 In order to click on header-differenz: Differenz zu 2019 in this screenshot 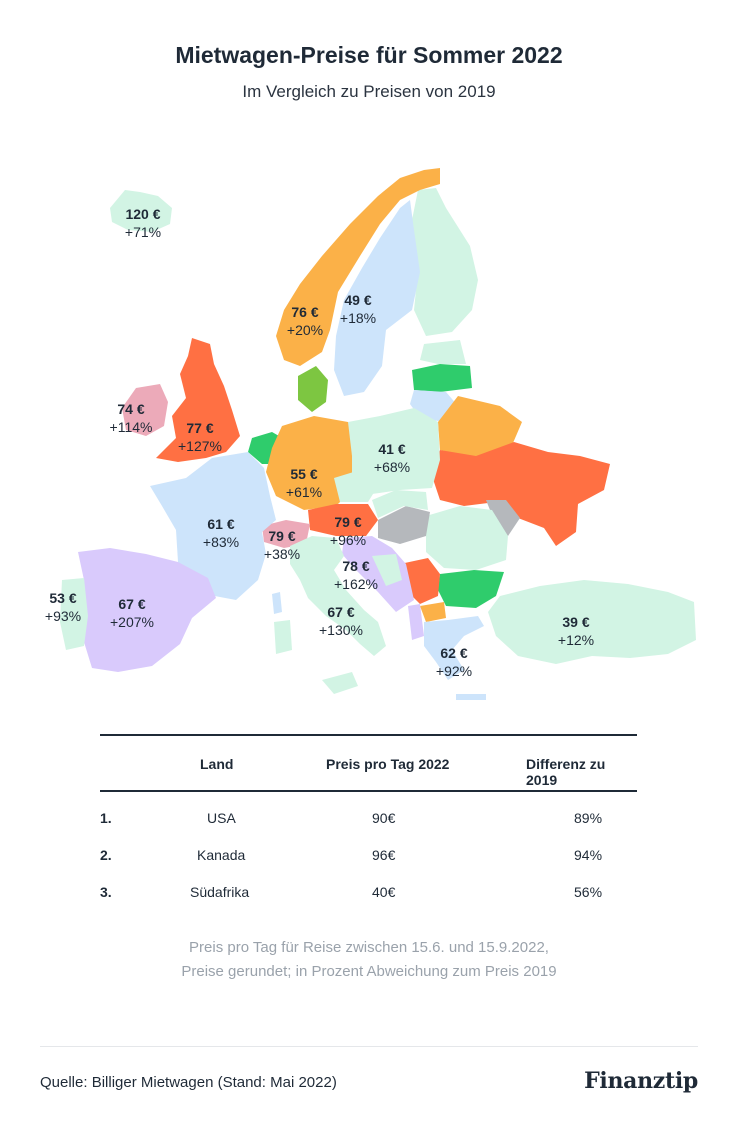, I will do `click(566, 772)`.